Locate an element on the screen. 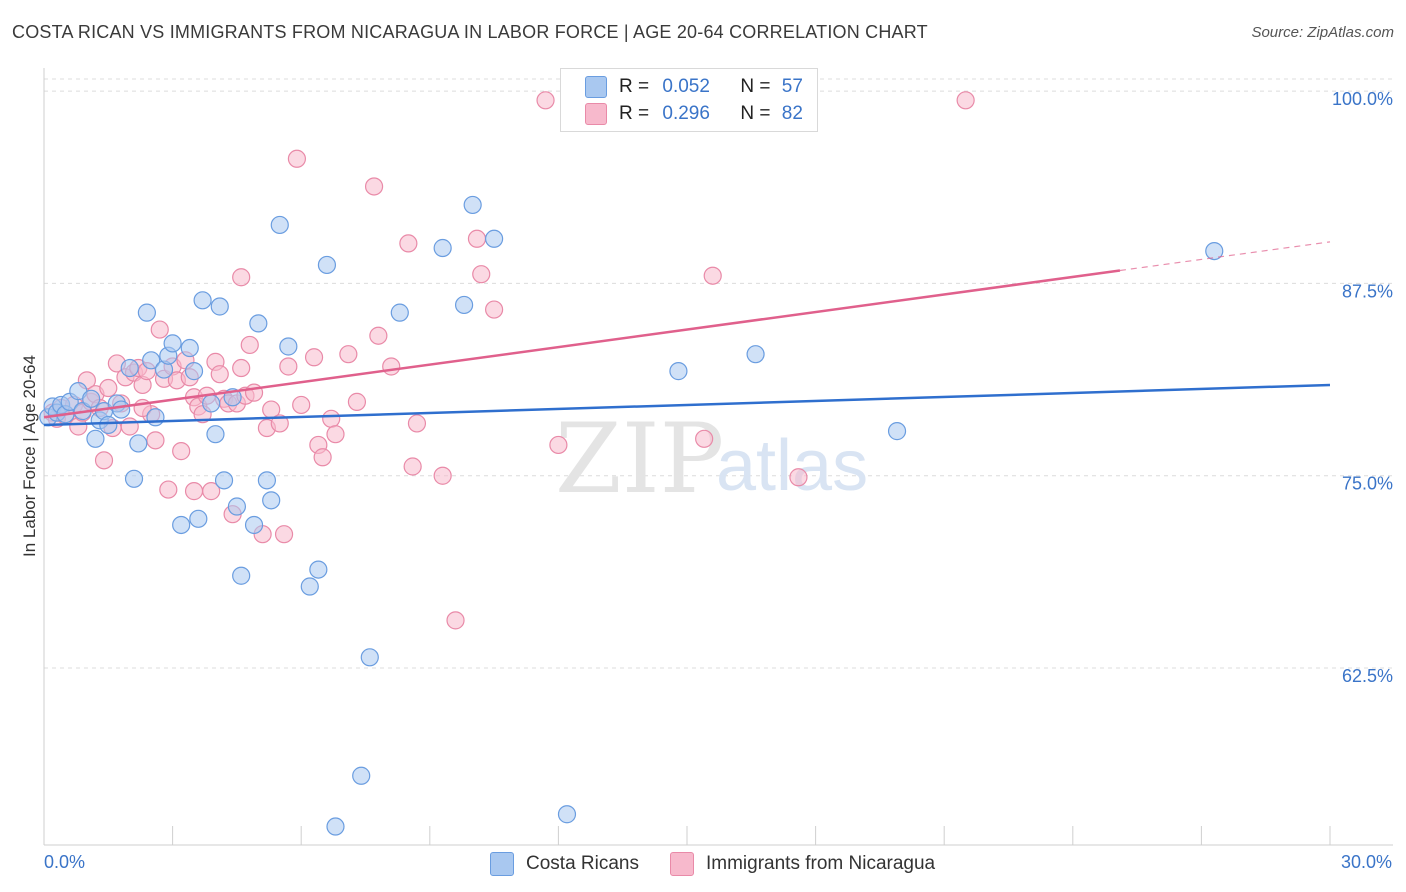 This screenshot has width=1406, height=892. legend-r-value: 0.052 is located at coordinates (686, 86).